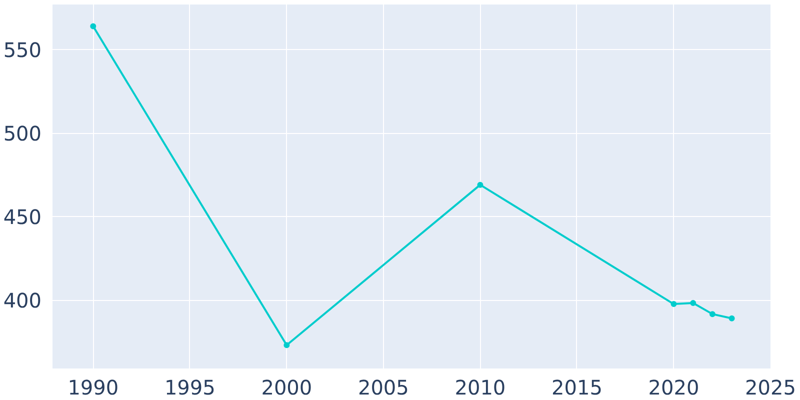  I want to click on y-tick-label: 550, so click(22, 50).